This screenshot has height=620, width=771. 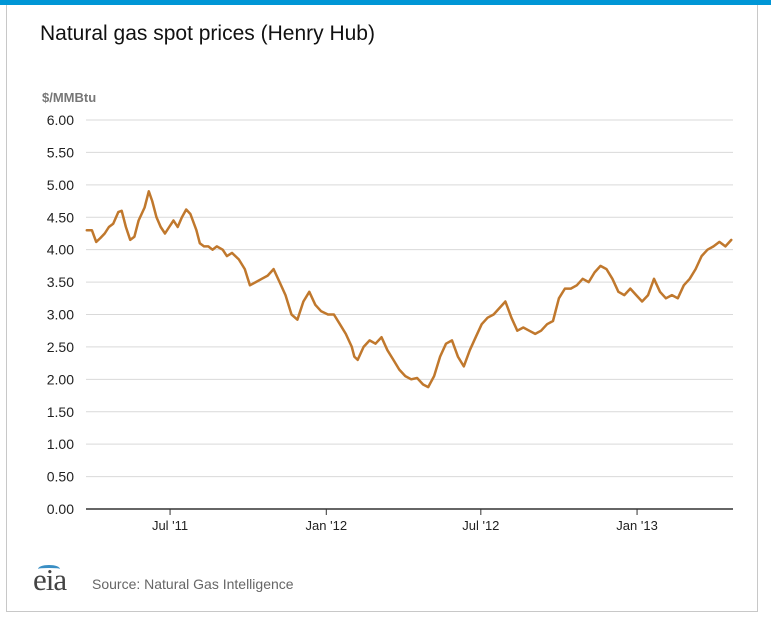 I want to click on y-tick-label: 4.50, so click(x=60, y=217).